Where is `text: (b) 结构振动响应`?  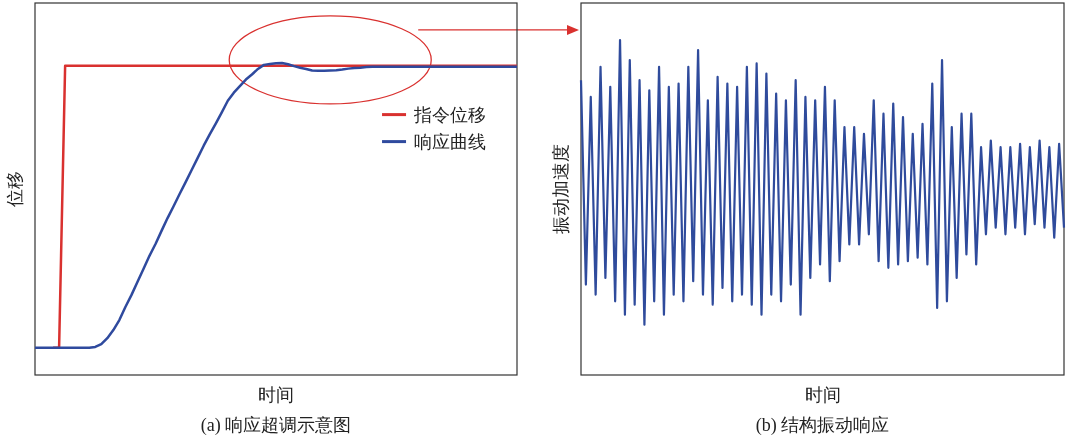
text: (b) 结构振动响应 is located at coordinates (822, 425).